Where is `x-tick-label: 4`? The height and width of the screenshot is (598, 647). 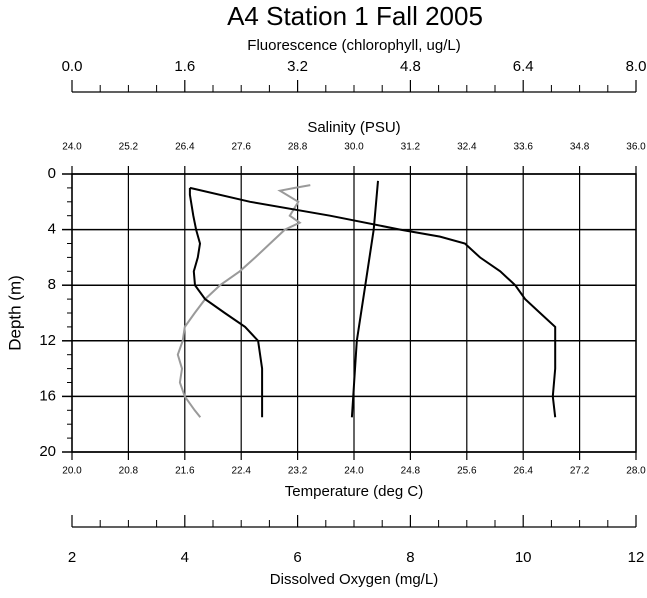 x-tick-label: 4 is located at coordinates (185, 557).